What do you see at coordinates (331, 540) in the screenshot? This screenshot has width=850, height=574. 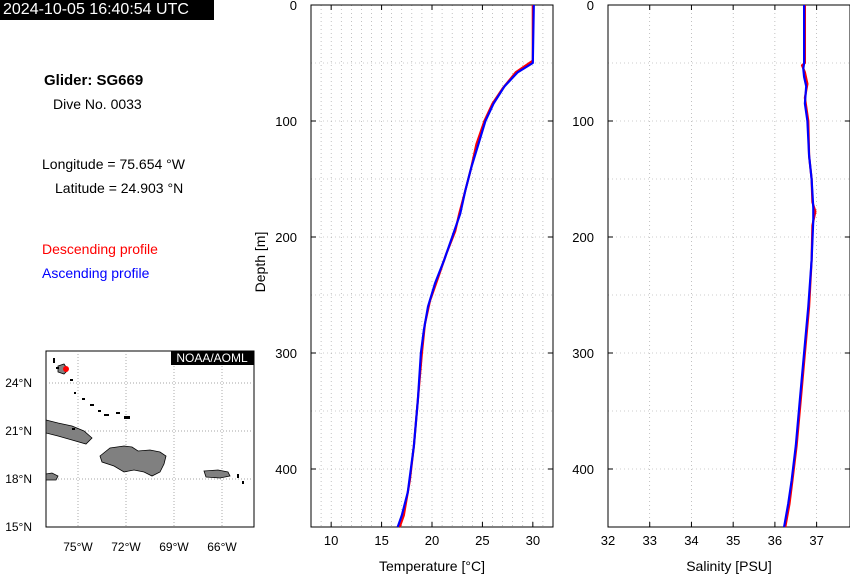 I see `x-tick-label: 10` at bounding box center [331, 540].